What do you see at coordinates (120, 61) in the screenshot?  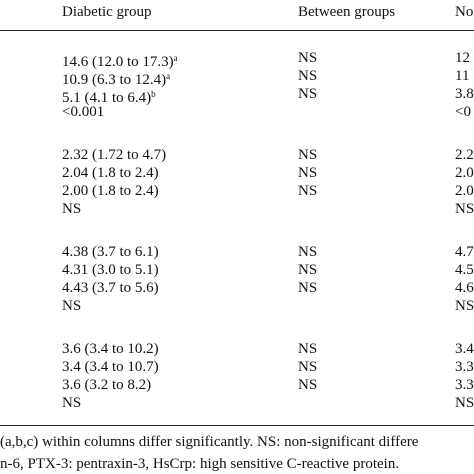 I see `table-cell: 14.6 (12.0 to 17.3)a` at bounding box center [120, 61].